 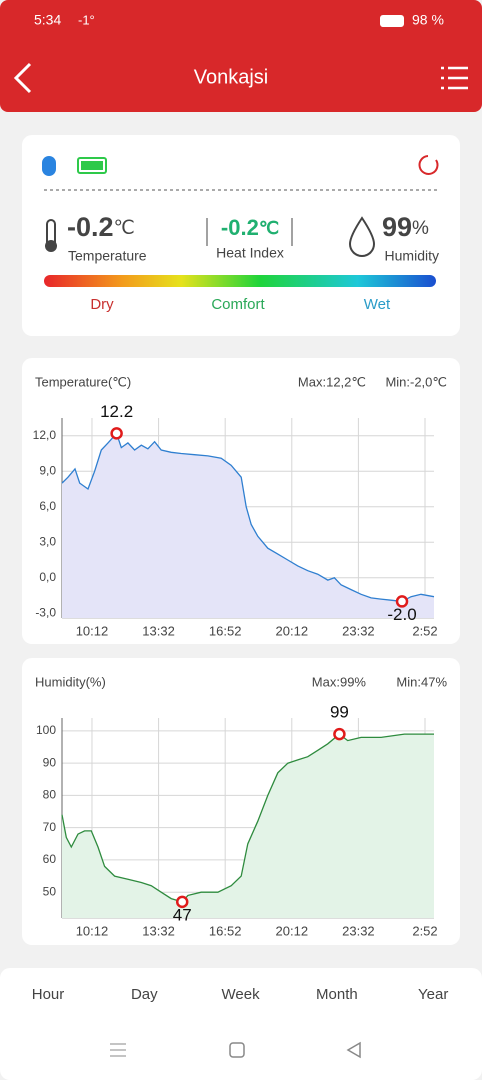 I want to click on header-bg, so click(x=241, y=56).